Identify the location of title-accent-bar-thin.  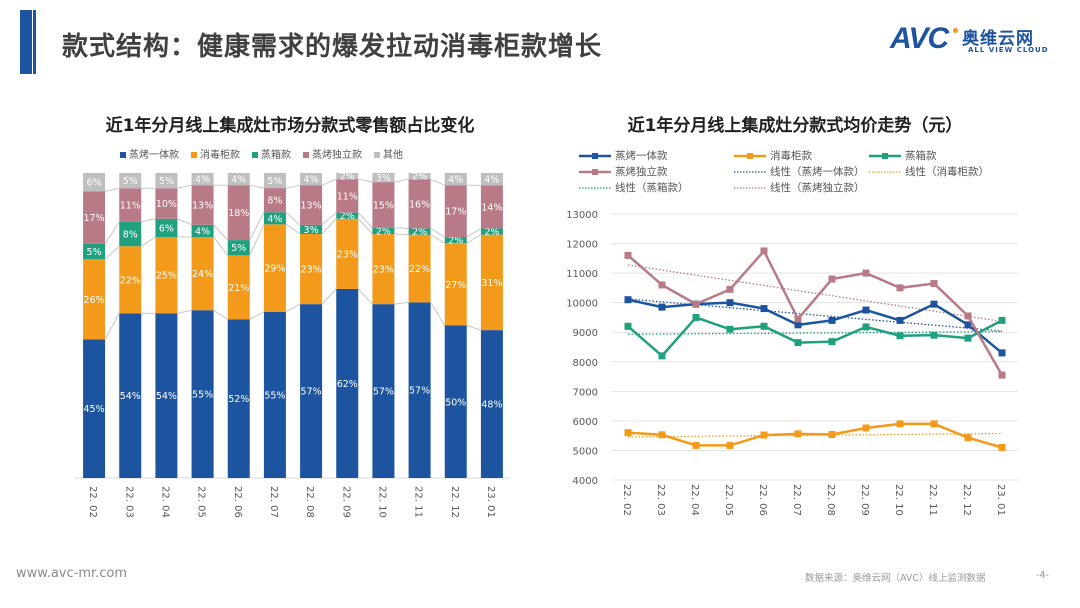
(34, 42).